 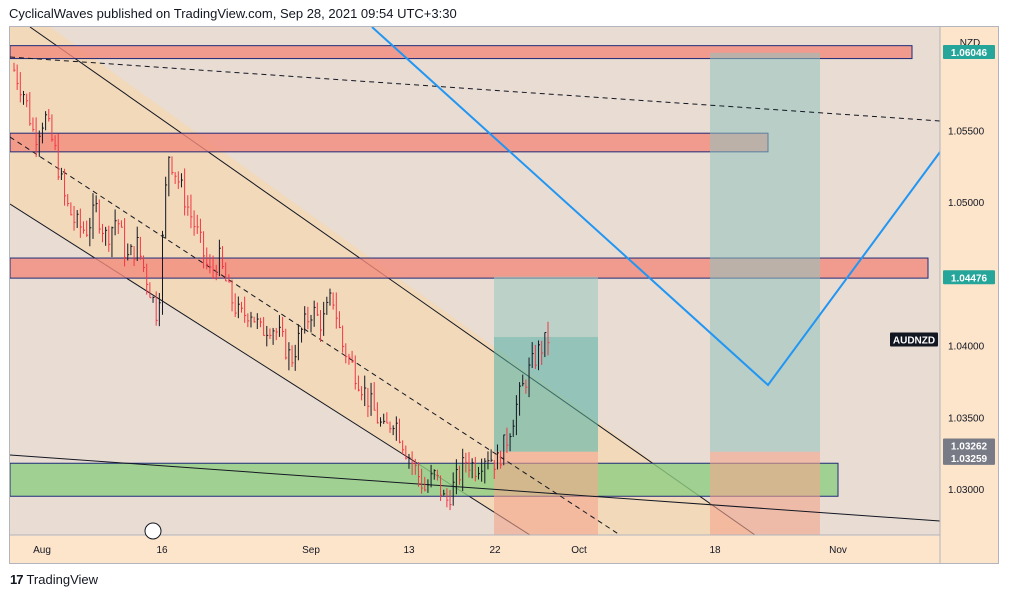 I want to click on tradingview-brand-text: TradingView, so click(x=62, y=579).